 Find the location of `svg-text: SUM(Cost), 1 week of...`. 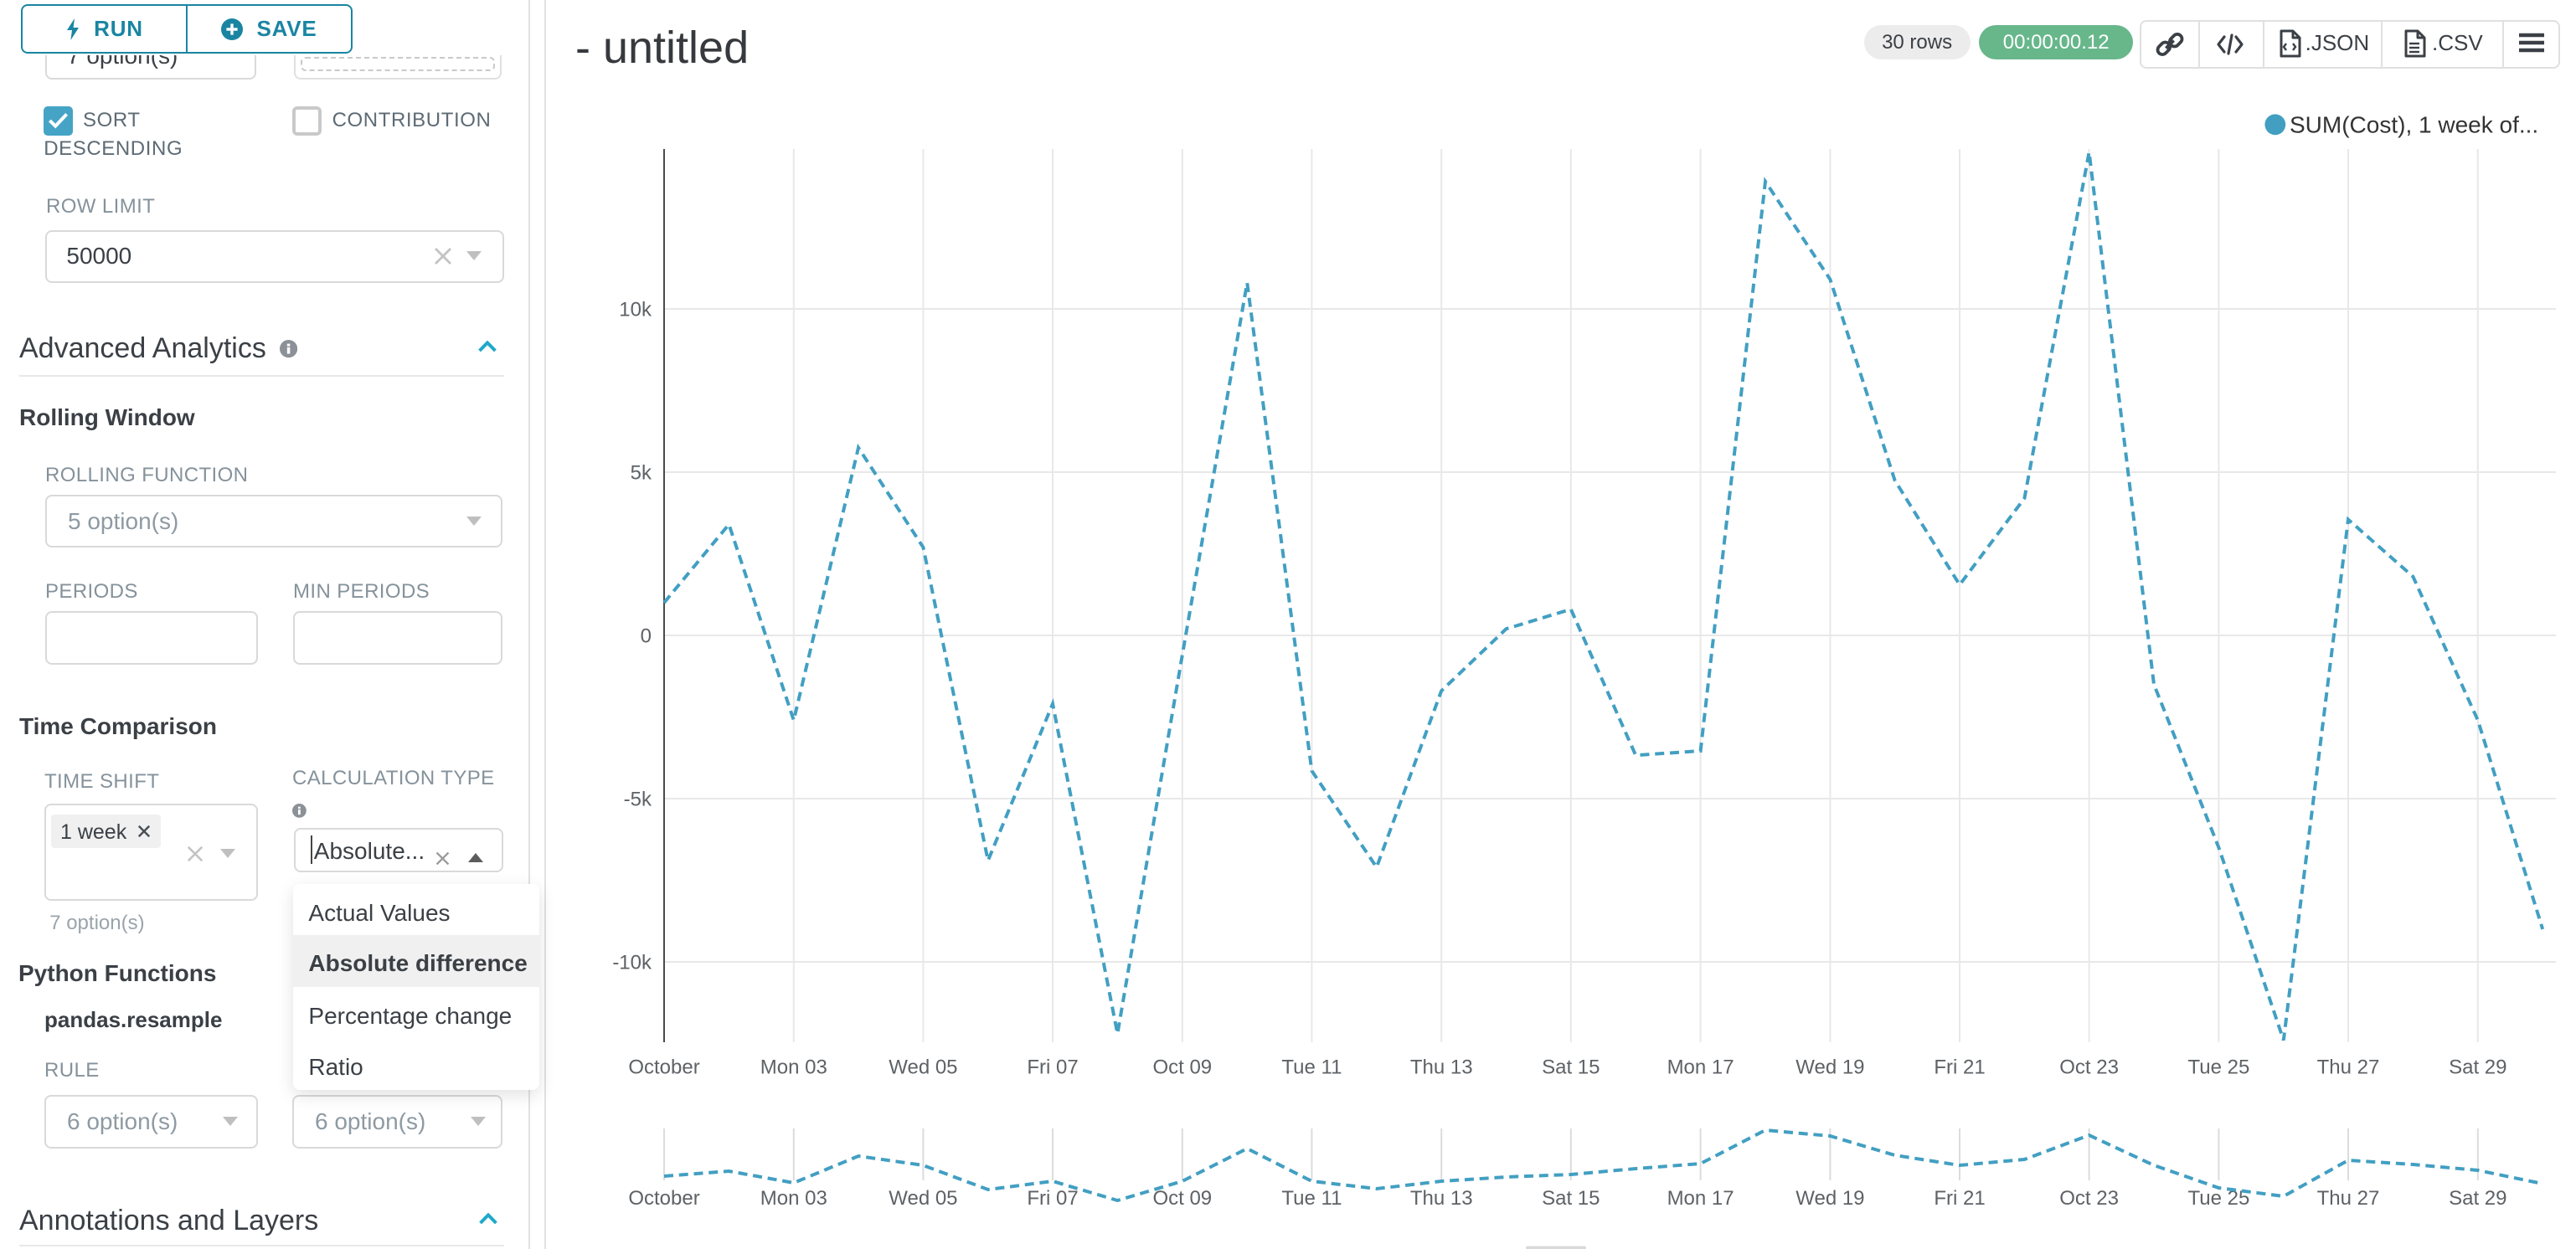

svg-text: SUM(Cost), 1 week of... is located at coordinates (2414, 125).